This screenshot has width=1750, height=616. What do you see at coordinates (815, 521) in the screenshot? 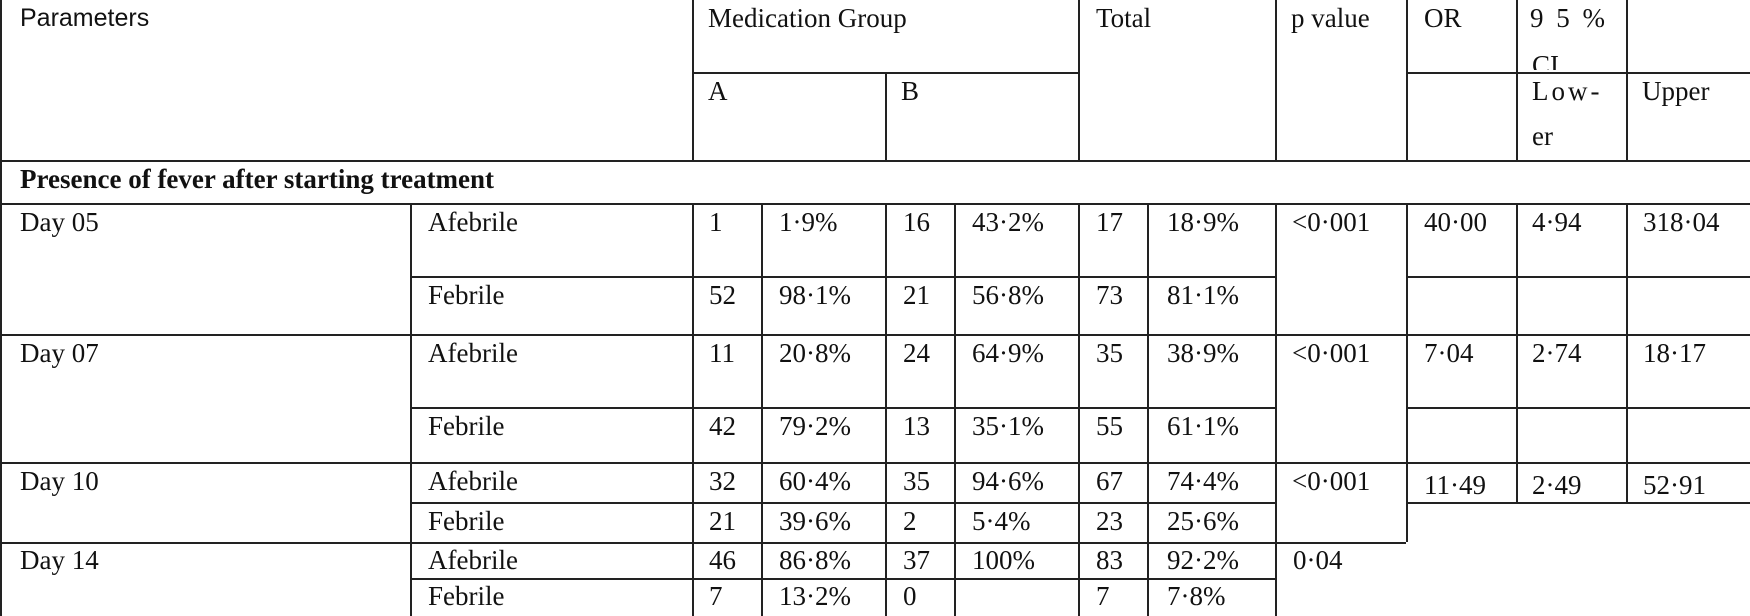
I see `group-a-percent: 39·6%` at bounding box center [815, 521].